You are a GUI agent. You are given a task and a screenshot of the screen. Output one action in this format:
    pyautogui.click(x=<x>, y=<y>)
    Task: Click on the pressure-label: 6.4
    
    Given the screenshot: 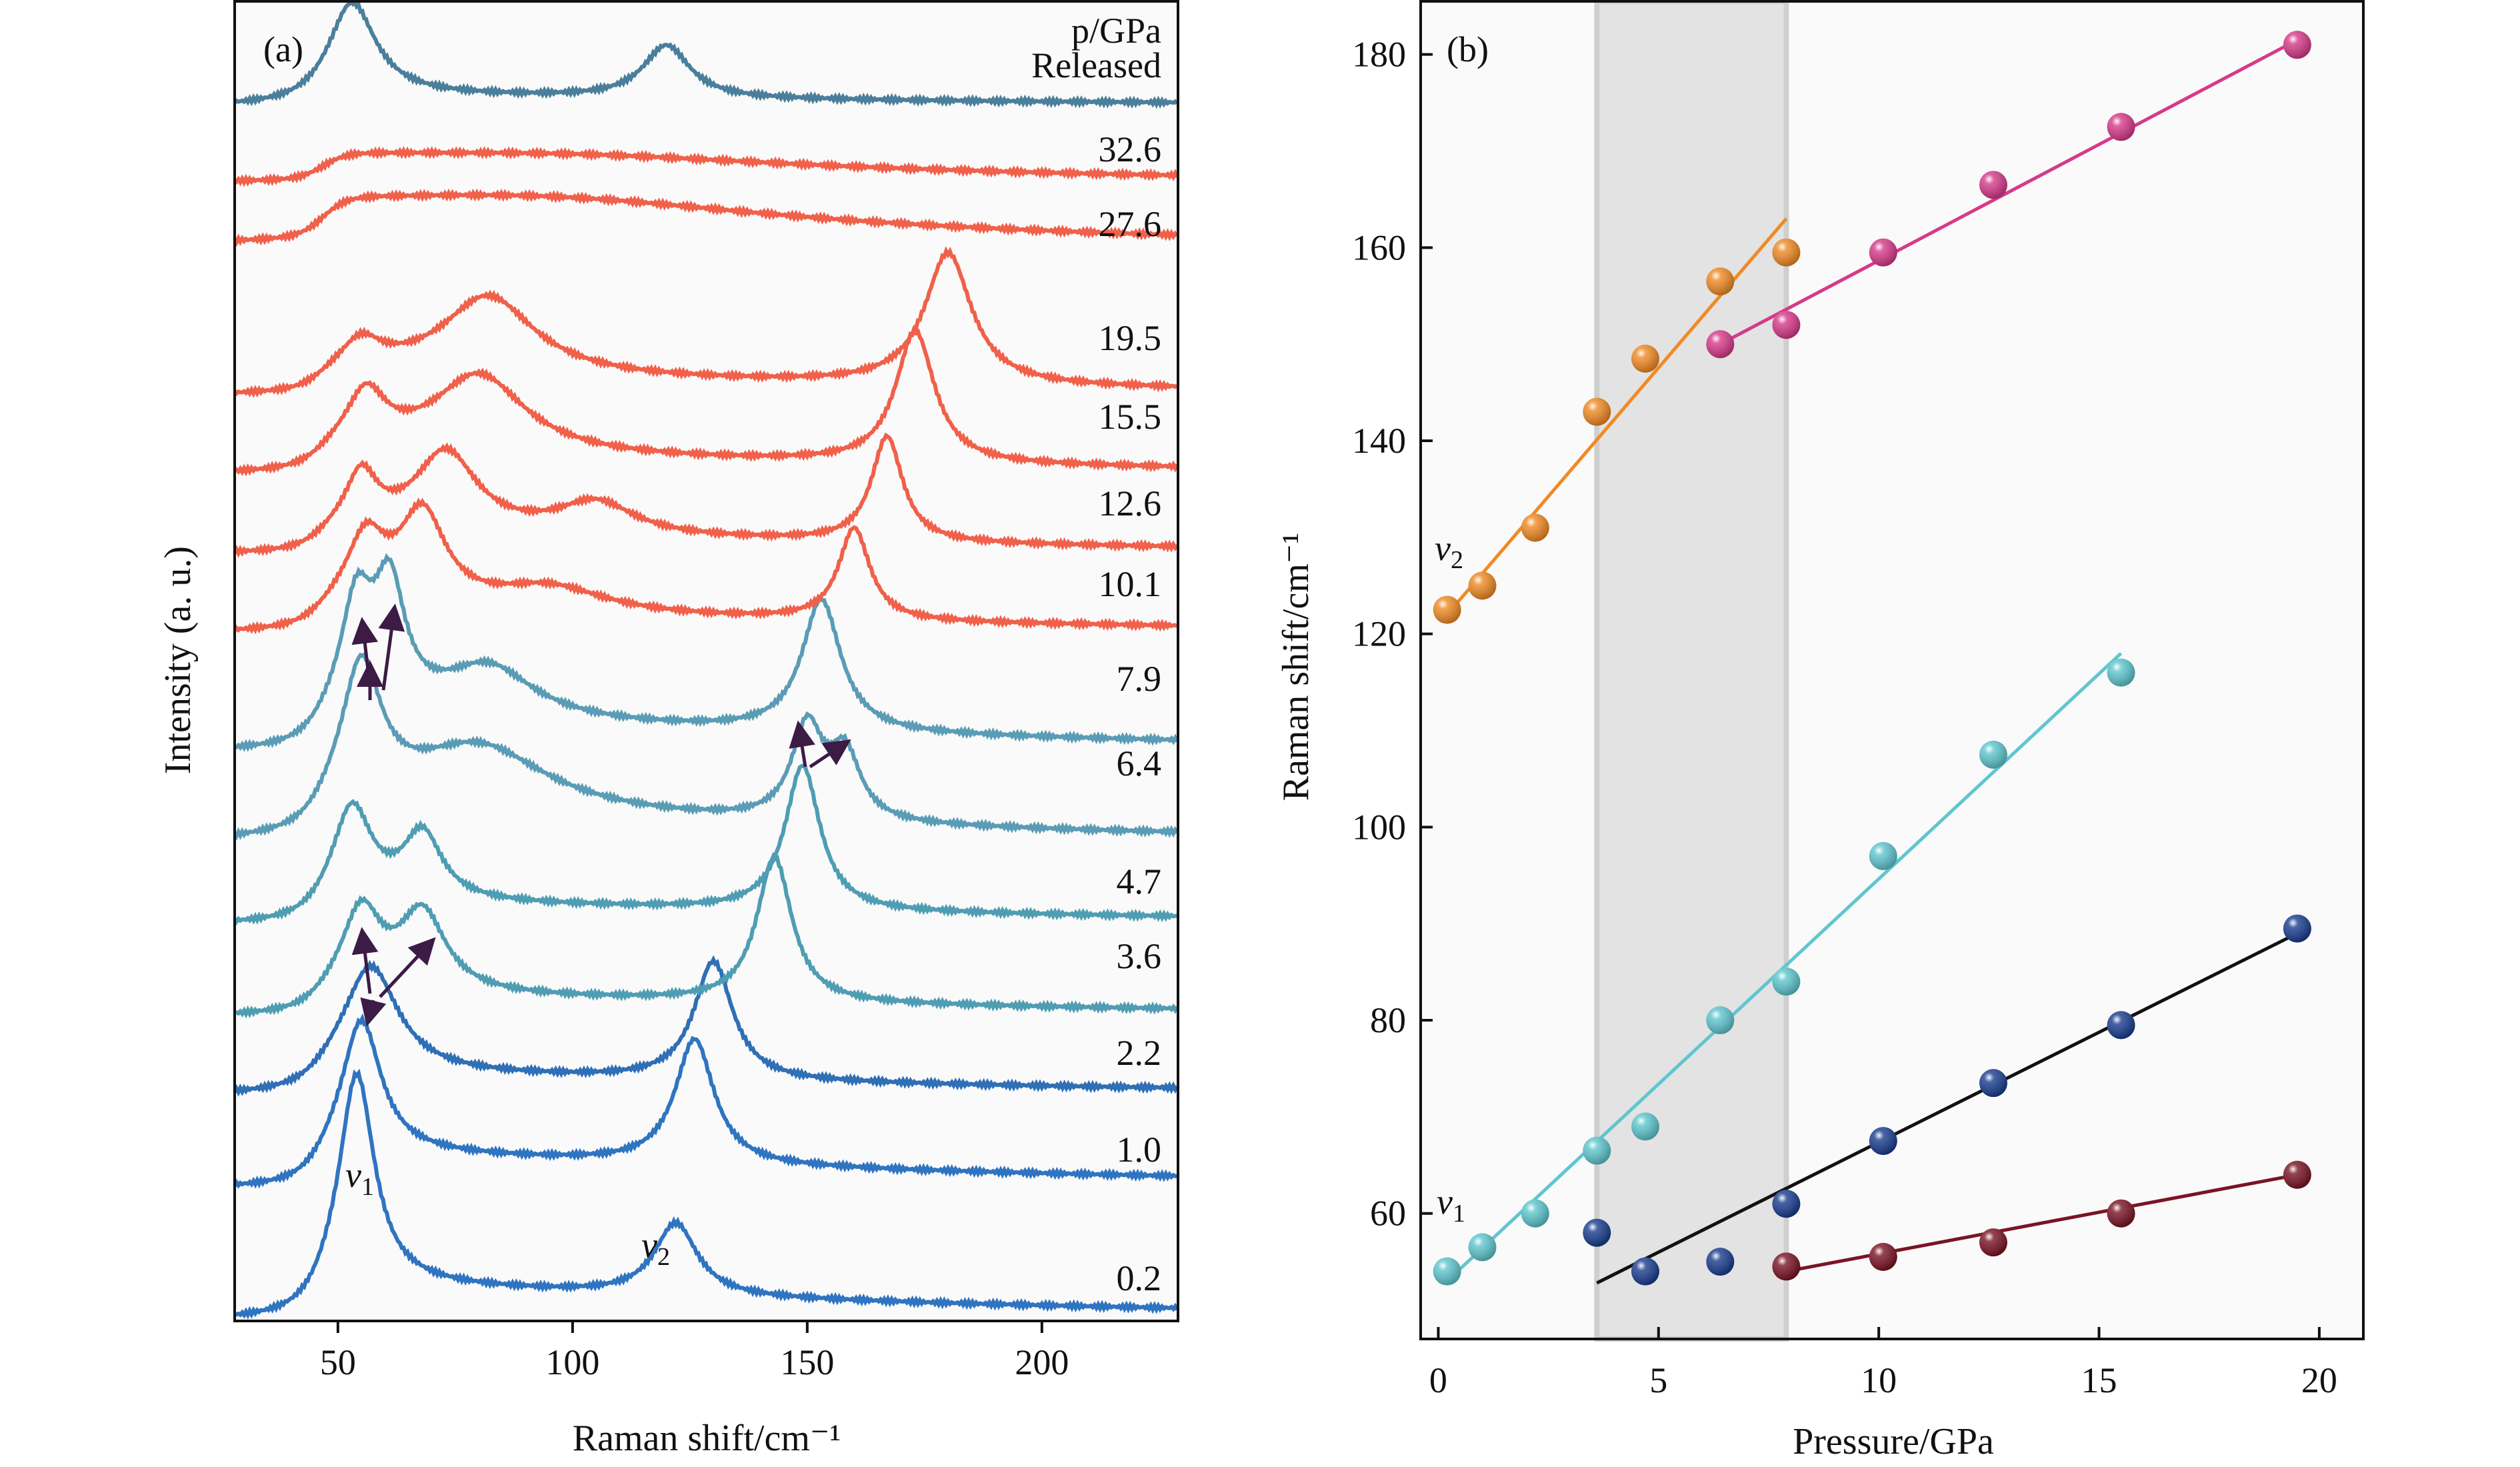 What is the action you would take?
    pyautogui.click(x=1139, y=764)
    